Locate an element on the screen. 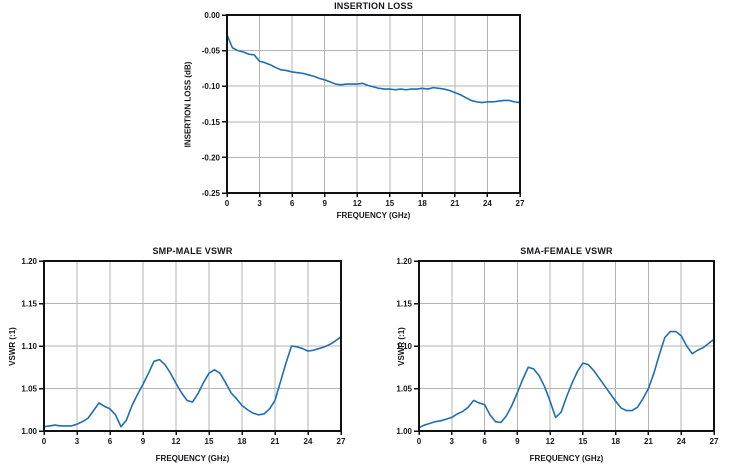 The image size is (733, 472). chart-title: SMP-MALE VSWR is located at coordinates (192, 251).